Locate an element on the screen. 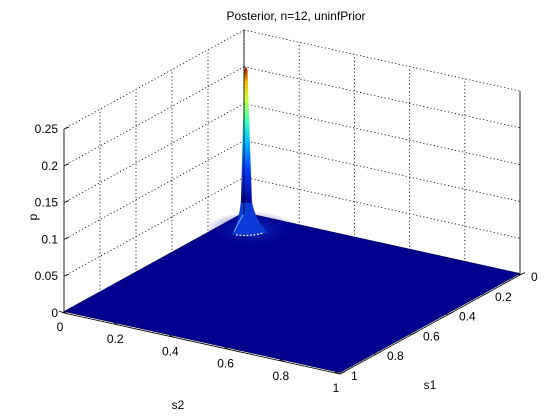 The width and height of the screenshot is (560, 420). y-axis-label: s2 is located at coordinates (178, 405).